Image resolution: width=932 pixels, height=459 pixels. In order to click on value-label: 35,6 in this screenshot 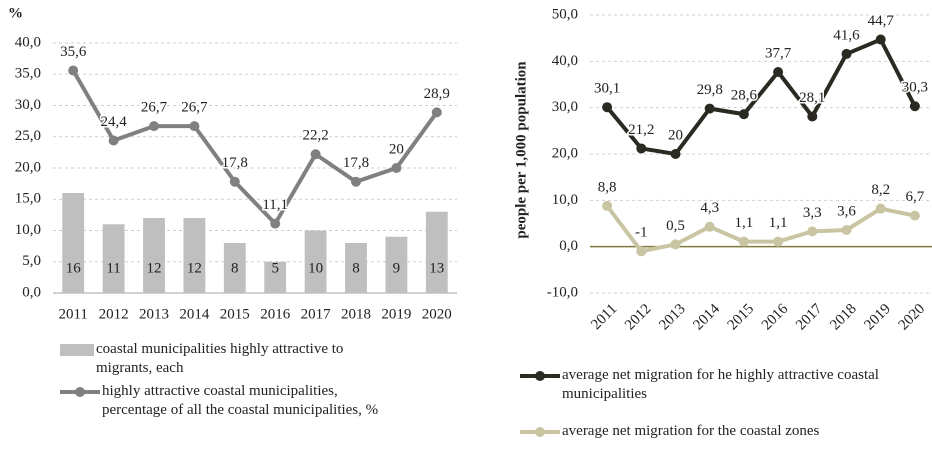, I will do `click(73, 52)`.